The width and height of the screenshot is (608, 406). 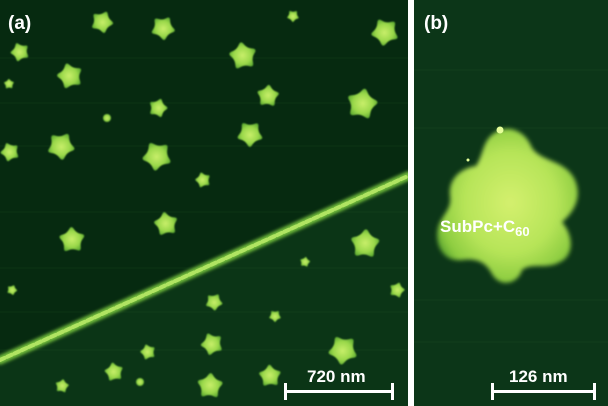 I want to click on scale-bar-b, so click(x=543, y=391).